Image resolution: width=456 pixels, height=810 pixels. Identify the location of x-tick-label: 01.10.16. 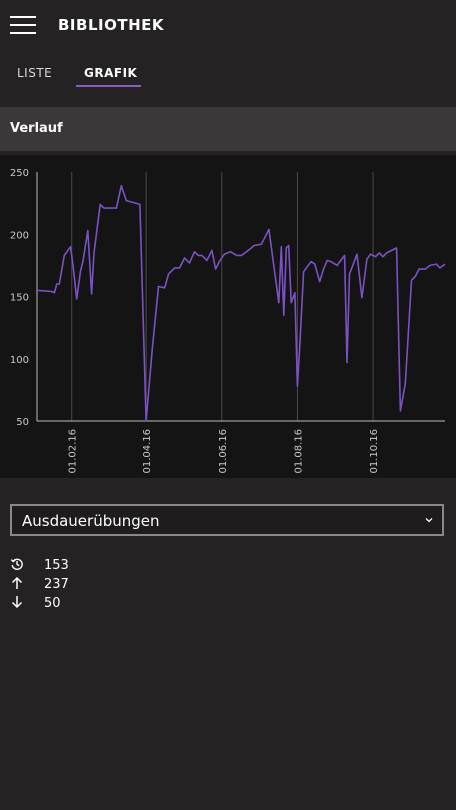
(374, 451).